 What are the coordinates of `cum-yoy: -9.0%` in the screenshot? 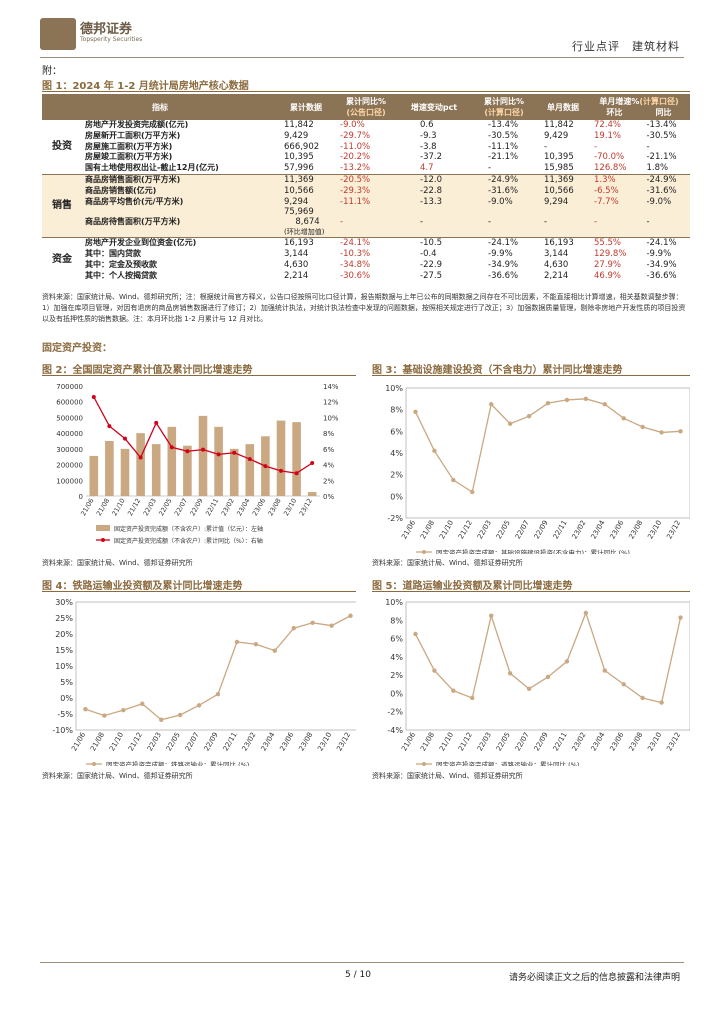 It's located at (352, 125).